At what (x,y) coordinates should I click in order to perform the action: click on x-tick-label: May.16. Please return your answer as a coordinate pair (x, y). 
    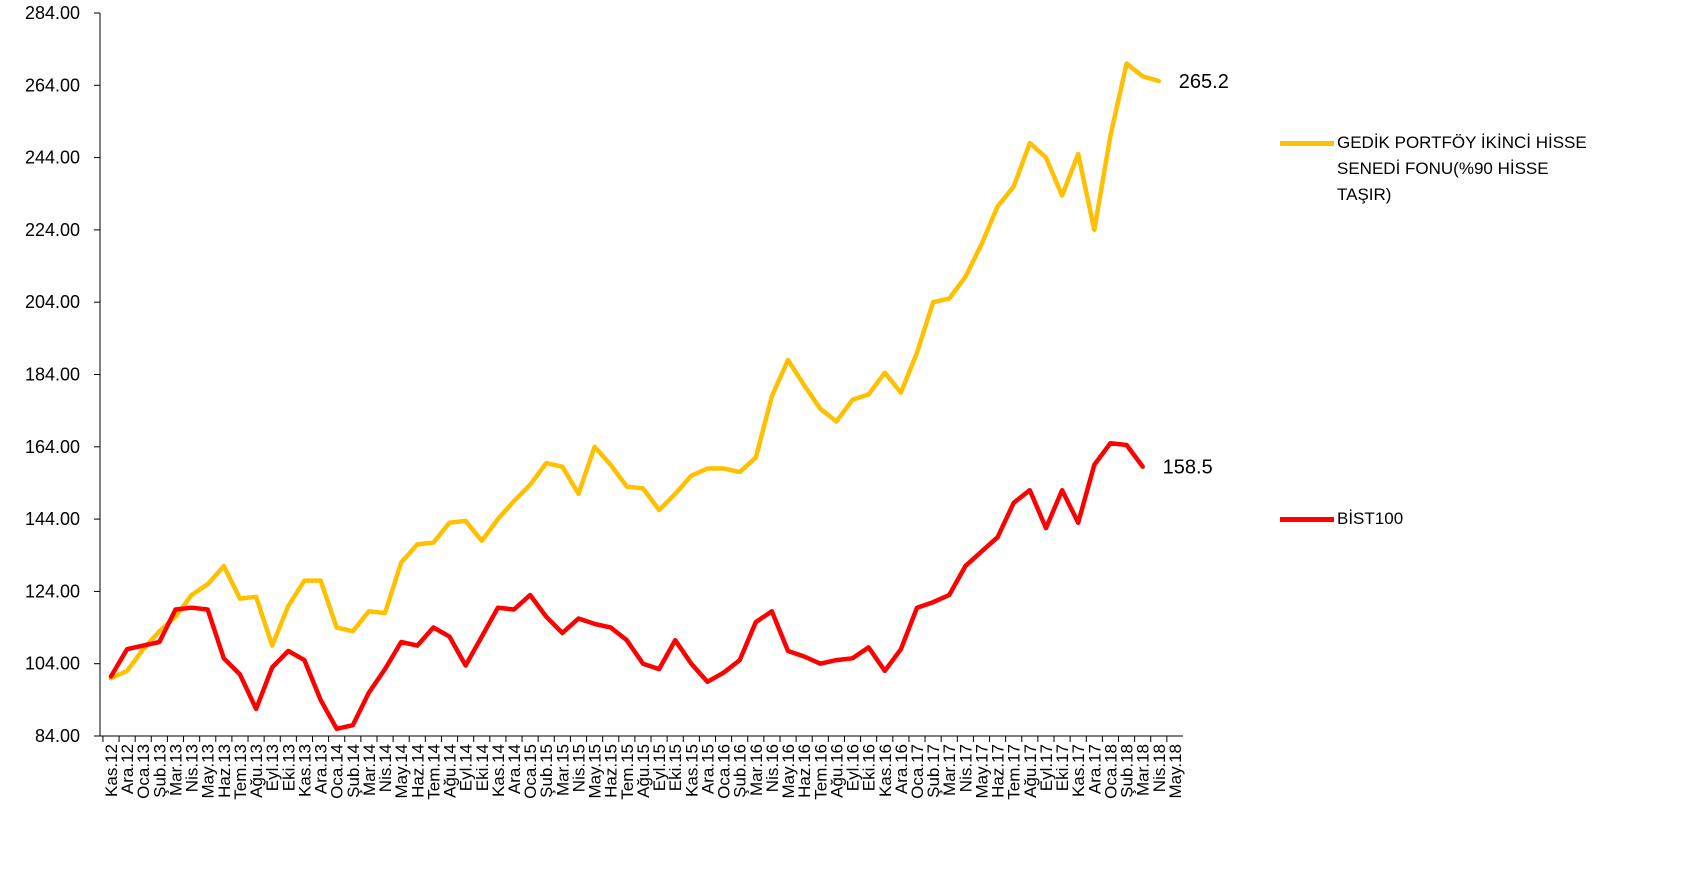
    Looking at the image, I should click on (788, 771).